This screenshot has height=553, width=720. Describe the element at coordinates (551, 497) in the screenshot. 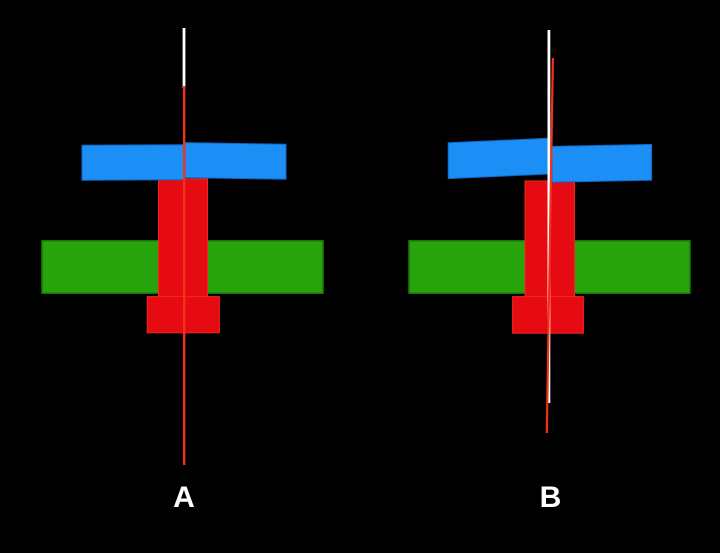

I see `panel-b-label: B` at that location.